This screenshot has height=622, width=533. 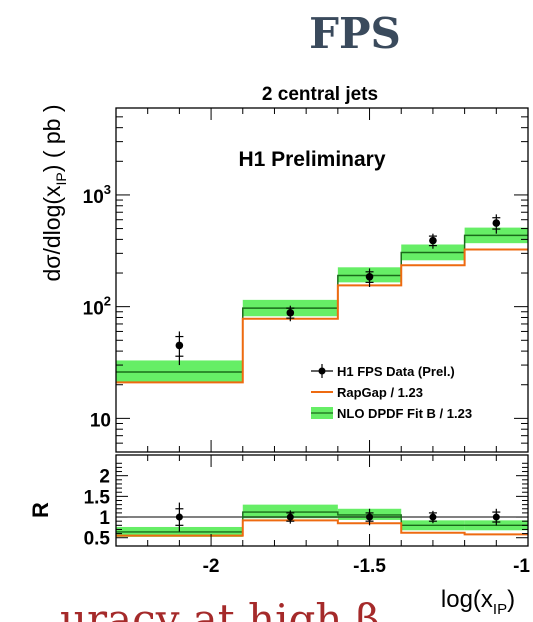 I want to click on ratio-axis-label: R, so click(x=40, y=510).